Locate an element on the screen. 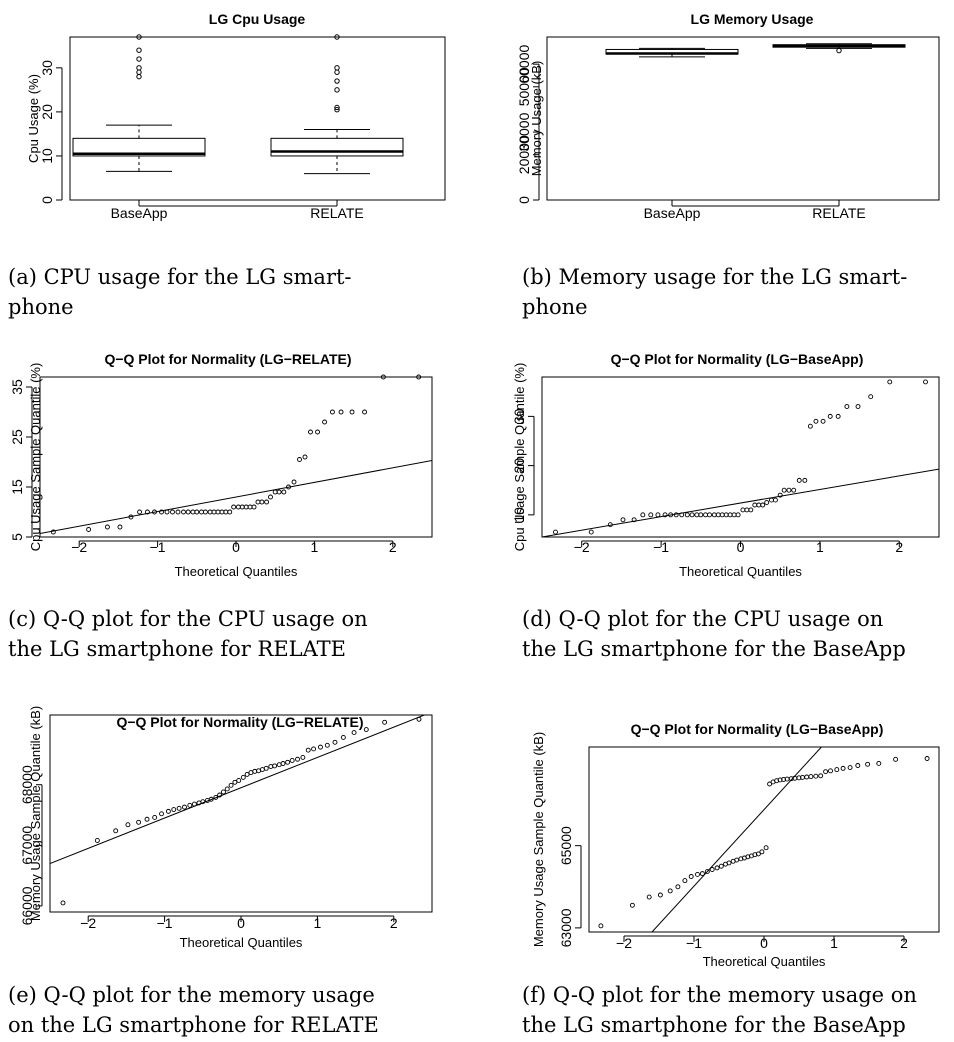 Image resolution: width=954 pixels, height=1042 pixels. chart-f-title: Q−Q Plot for Normality (LG−BaseApp) is located at coordinates (757, 729).